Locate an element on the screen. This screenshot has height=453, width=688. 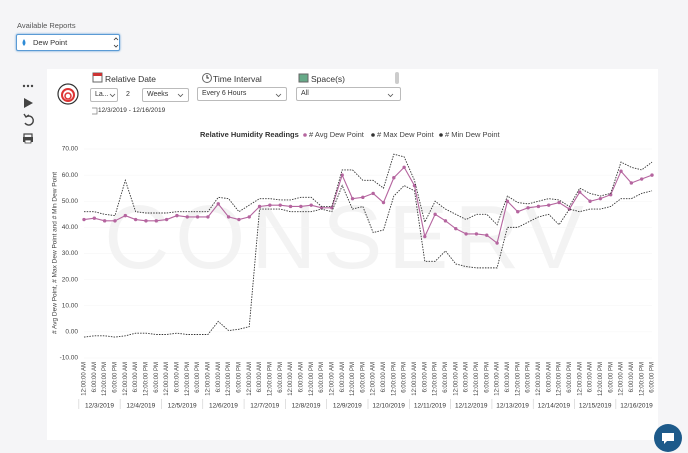
range-icon is located at coordinates (95, 111).